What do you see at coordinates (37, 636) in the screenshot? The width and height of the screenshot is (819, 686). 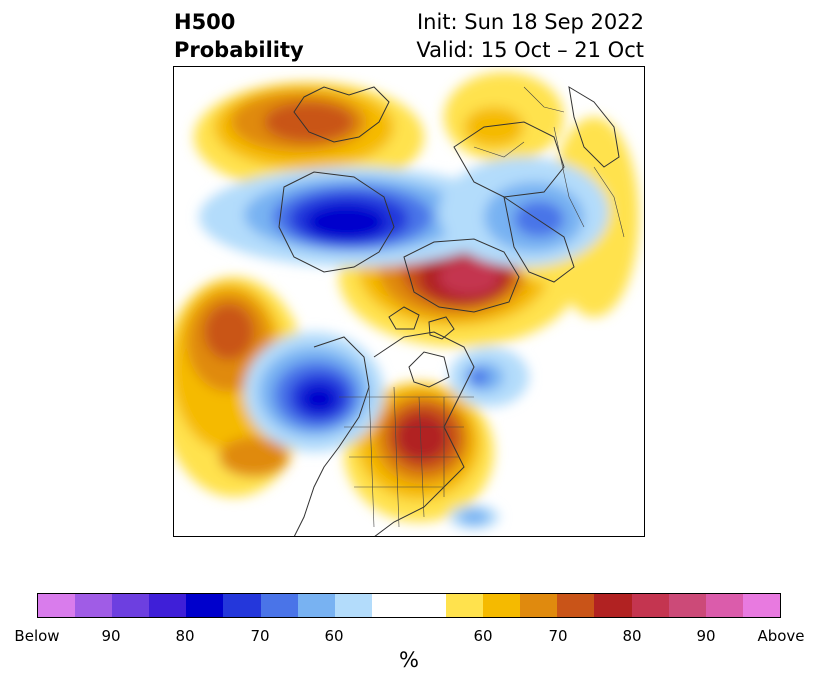 I see `colorbar-tick-label: Below` at bounding box center [37, 636].